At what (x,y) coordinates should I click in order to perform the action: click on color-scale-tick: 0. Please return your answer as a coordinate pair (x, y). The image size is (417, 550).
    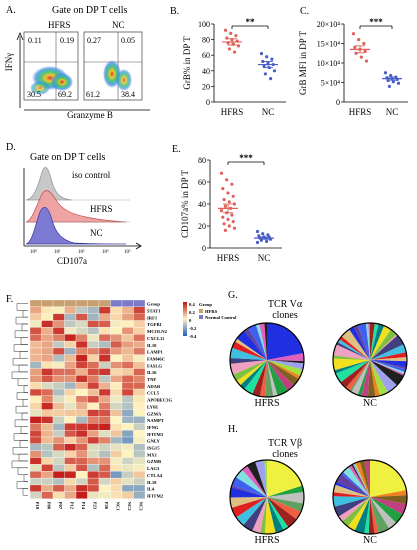
    Looking at the image, I should click on (190, 320).